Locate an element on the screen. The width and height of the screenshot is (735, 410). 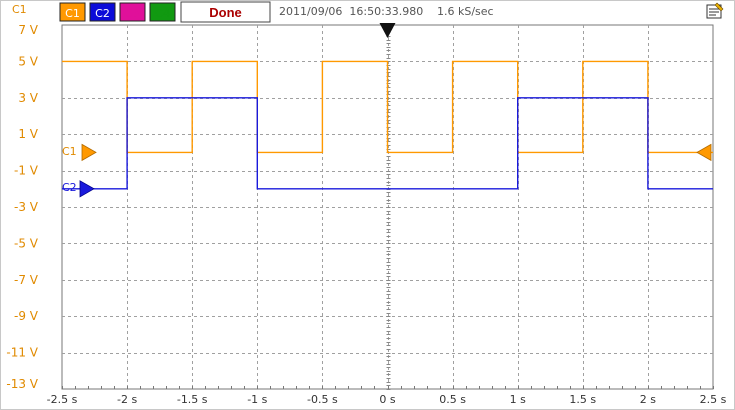
x-tick-label: -0.5 s is located at coordinates (322, 399).